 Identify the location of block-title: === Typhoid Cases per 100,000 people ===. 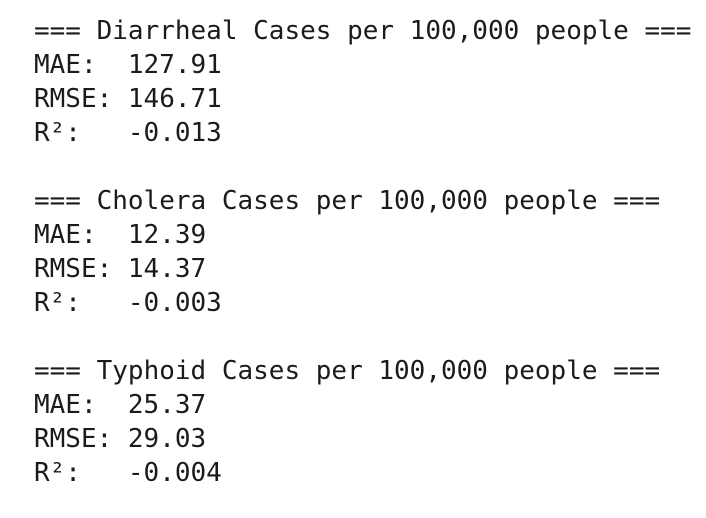
(347, 371).